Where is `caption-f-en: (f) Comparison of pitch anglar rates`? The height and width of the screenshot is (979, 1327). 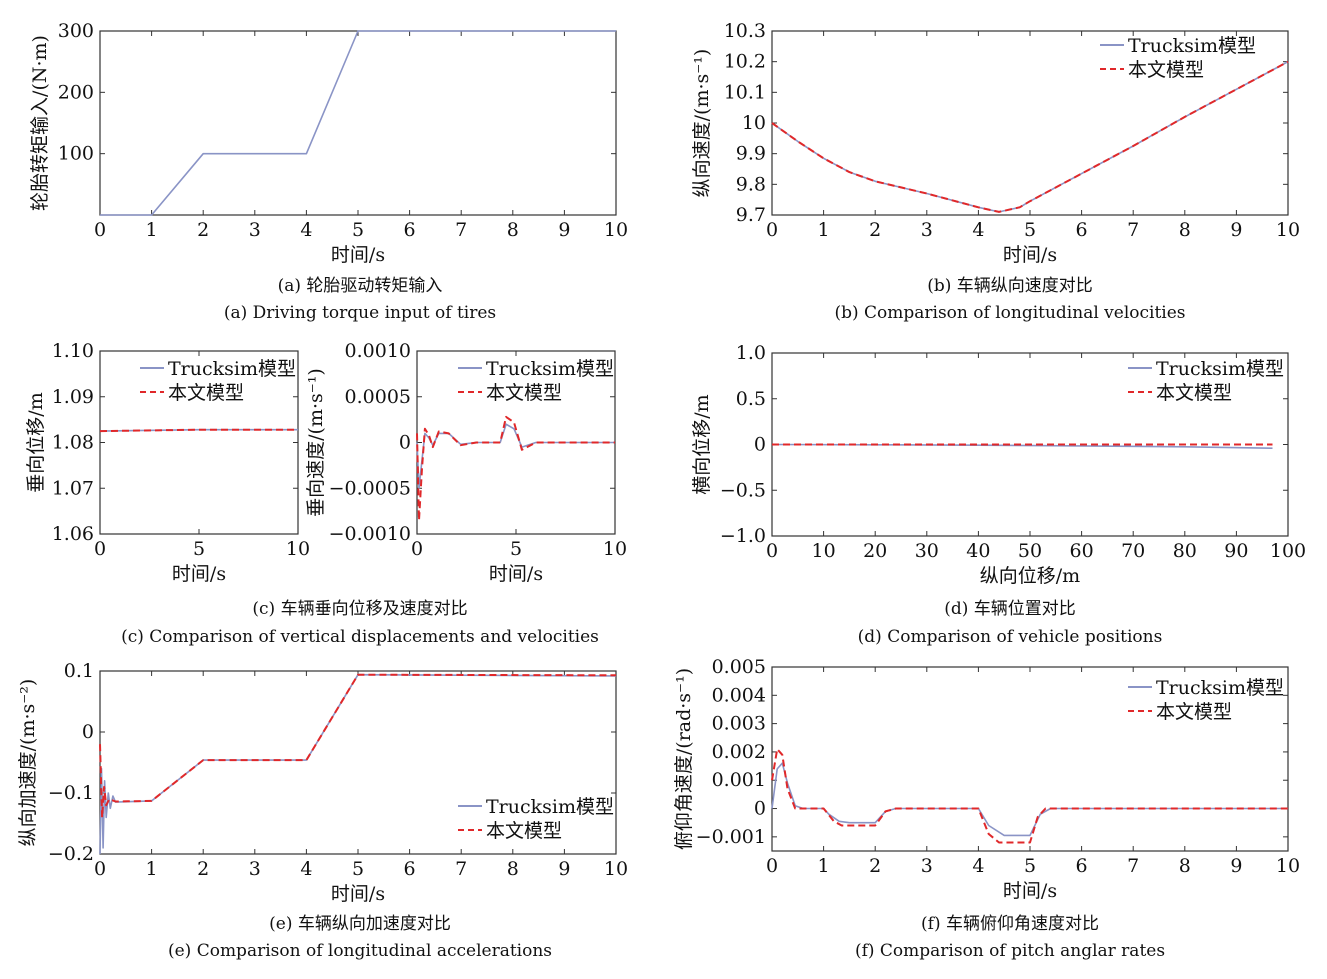 caption-f-en: (f) Comparison of pitch anglar rates is located at coordinates (1010, 951).